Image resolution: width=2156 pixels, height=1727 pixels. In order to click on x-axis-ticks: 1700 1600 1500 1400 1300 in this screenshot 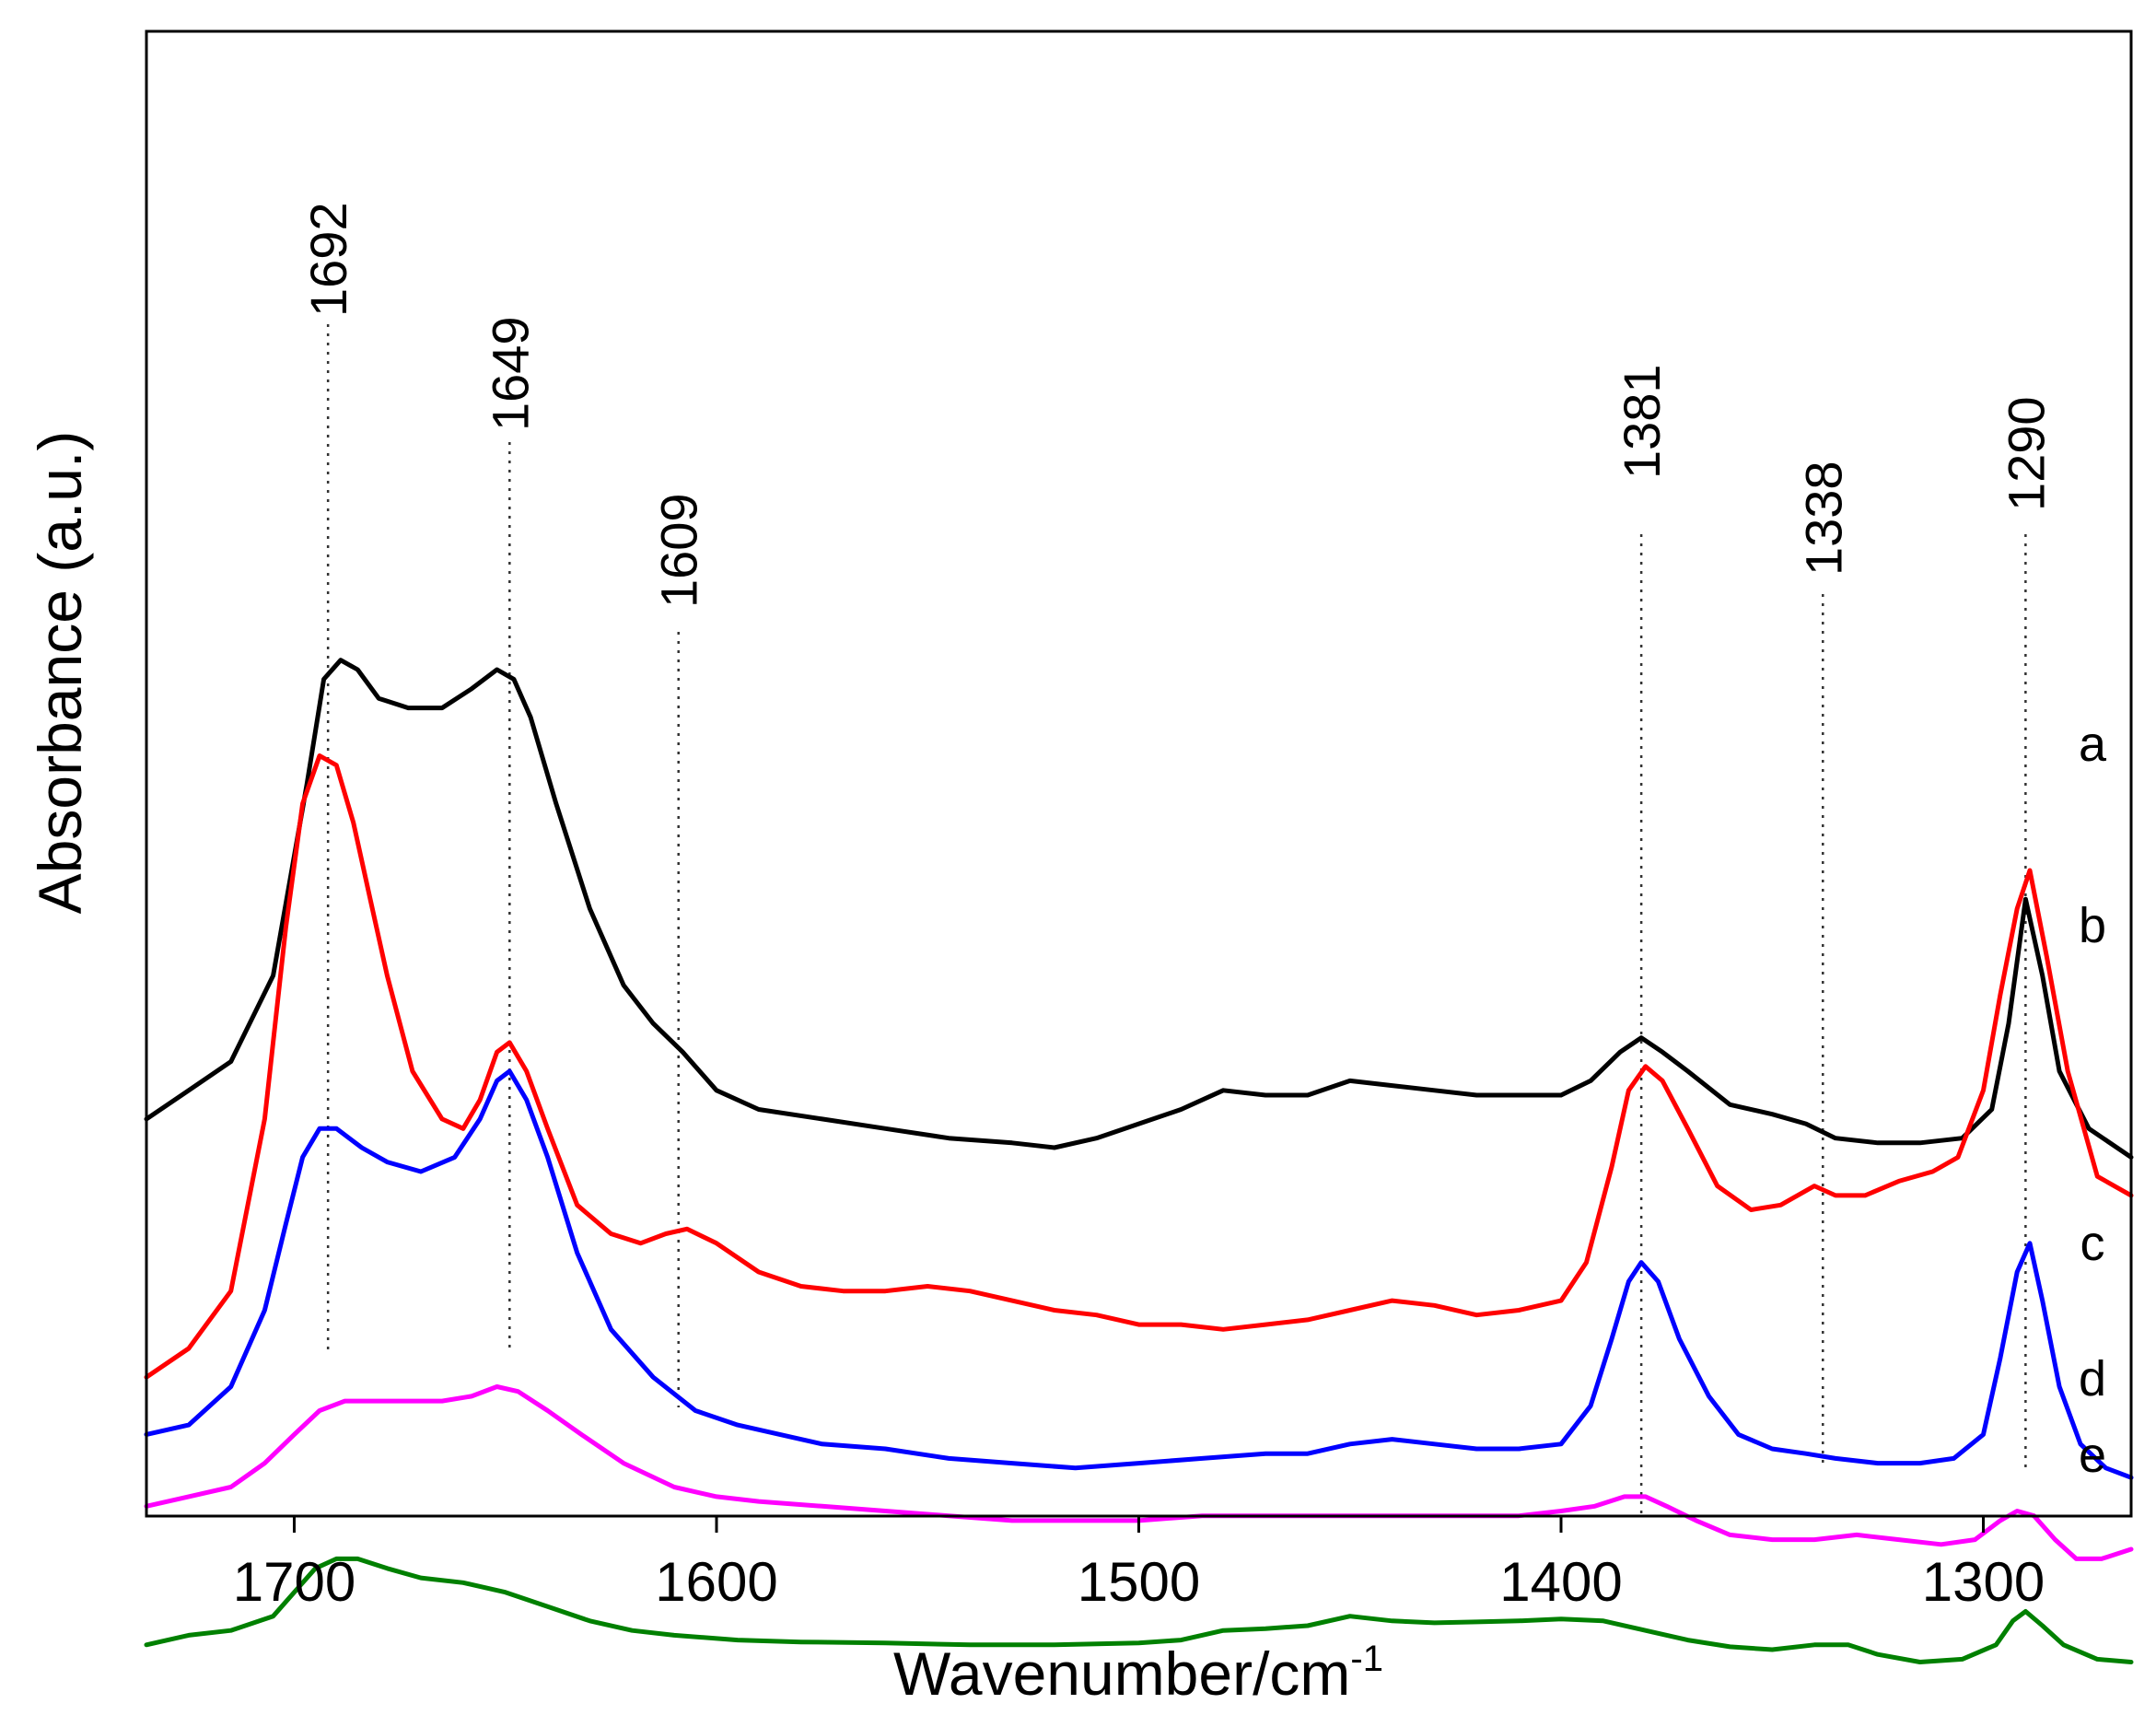, I will do `click(1139, 1564)`.